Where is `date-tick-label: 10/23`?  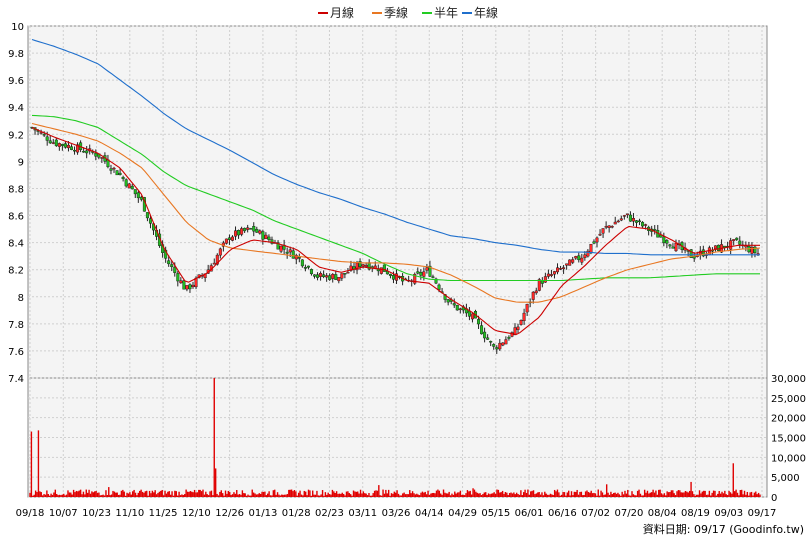
date-tick-label: 10/23 is located at coordinates (96, 513).